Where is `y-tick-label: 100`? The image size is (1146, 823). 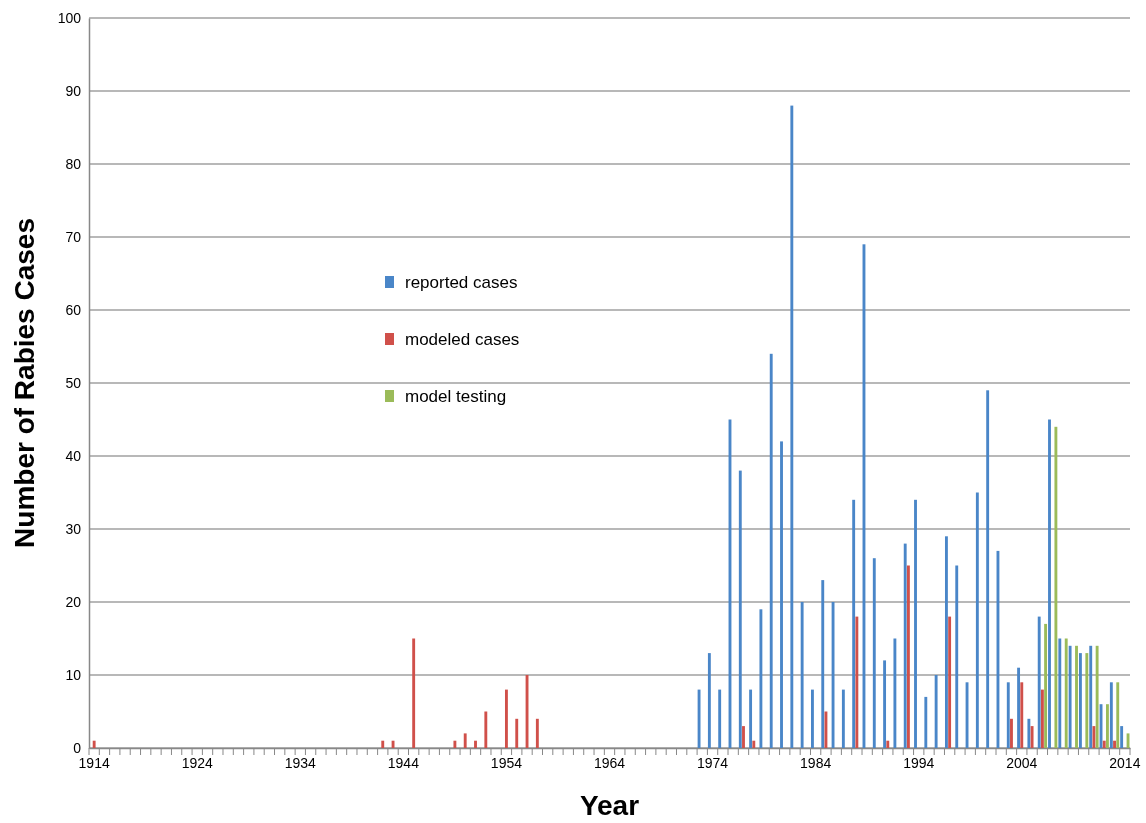
y-tick-label: 100 is located at coordinates (69, 17).